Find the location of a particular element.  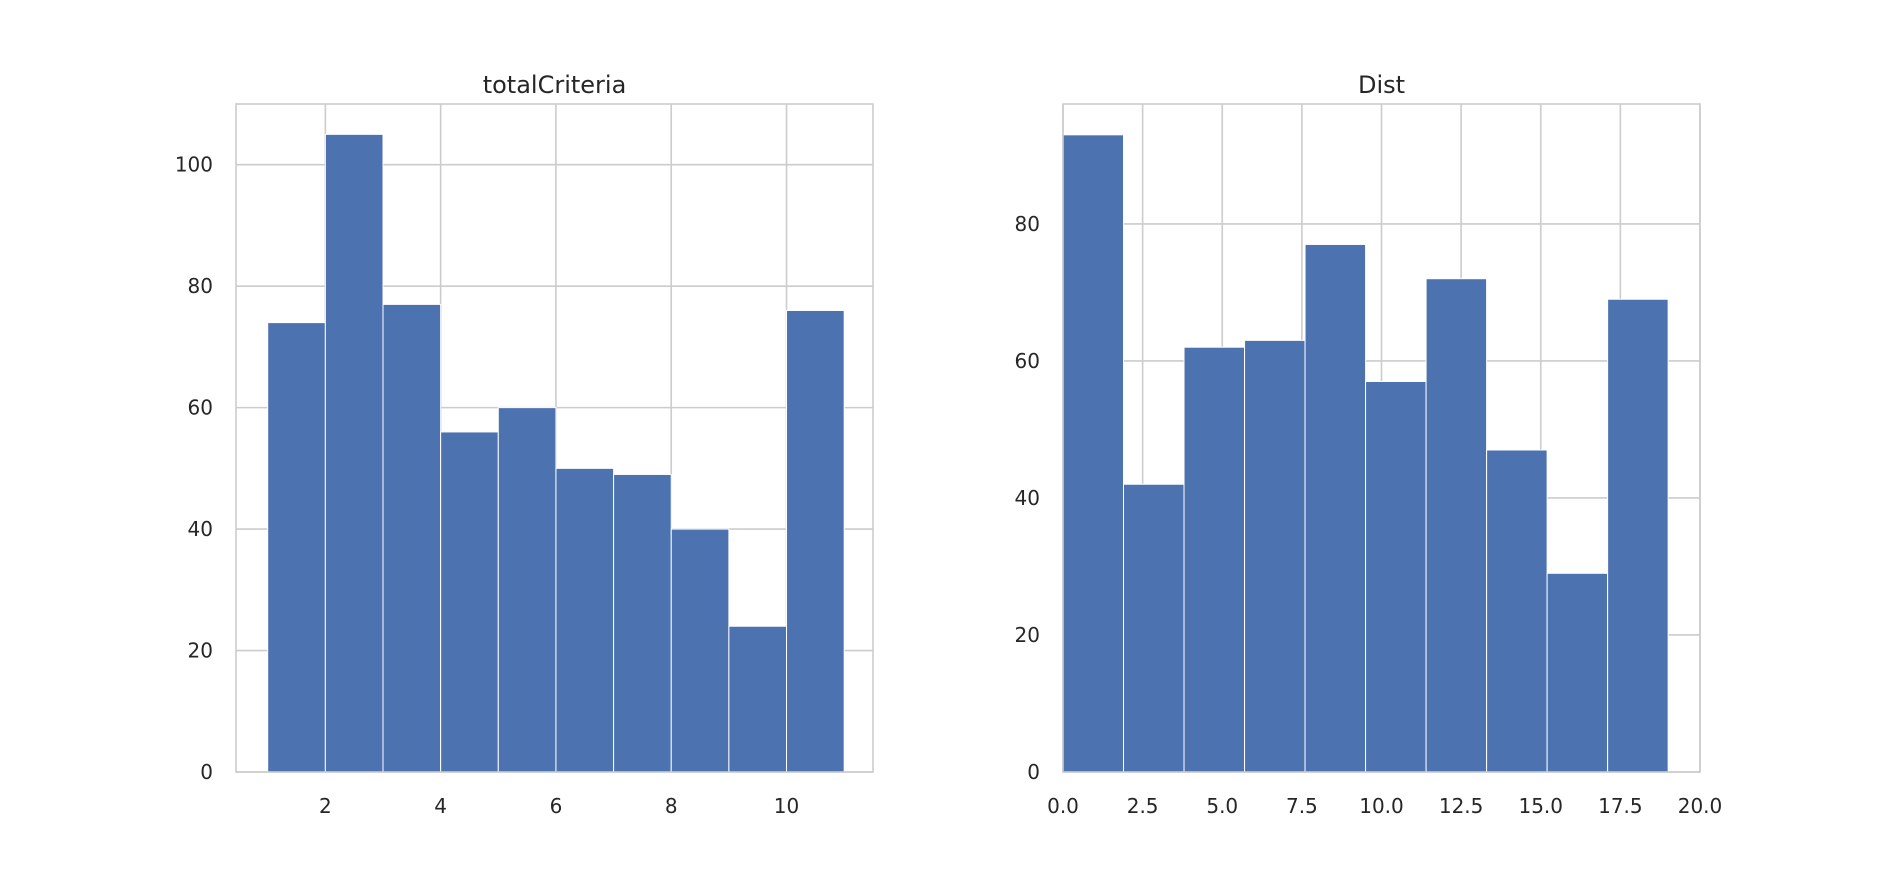

x-tick-labels: 0.0 2.5 5.0 7.5 10.0 12.5 15.0 17.5 20.0 is located at coordinates (1384, 806).